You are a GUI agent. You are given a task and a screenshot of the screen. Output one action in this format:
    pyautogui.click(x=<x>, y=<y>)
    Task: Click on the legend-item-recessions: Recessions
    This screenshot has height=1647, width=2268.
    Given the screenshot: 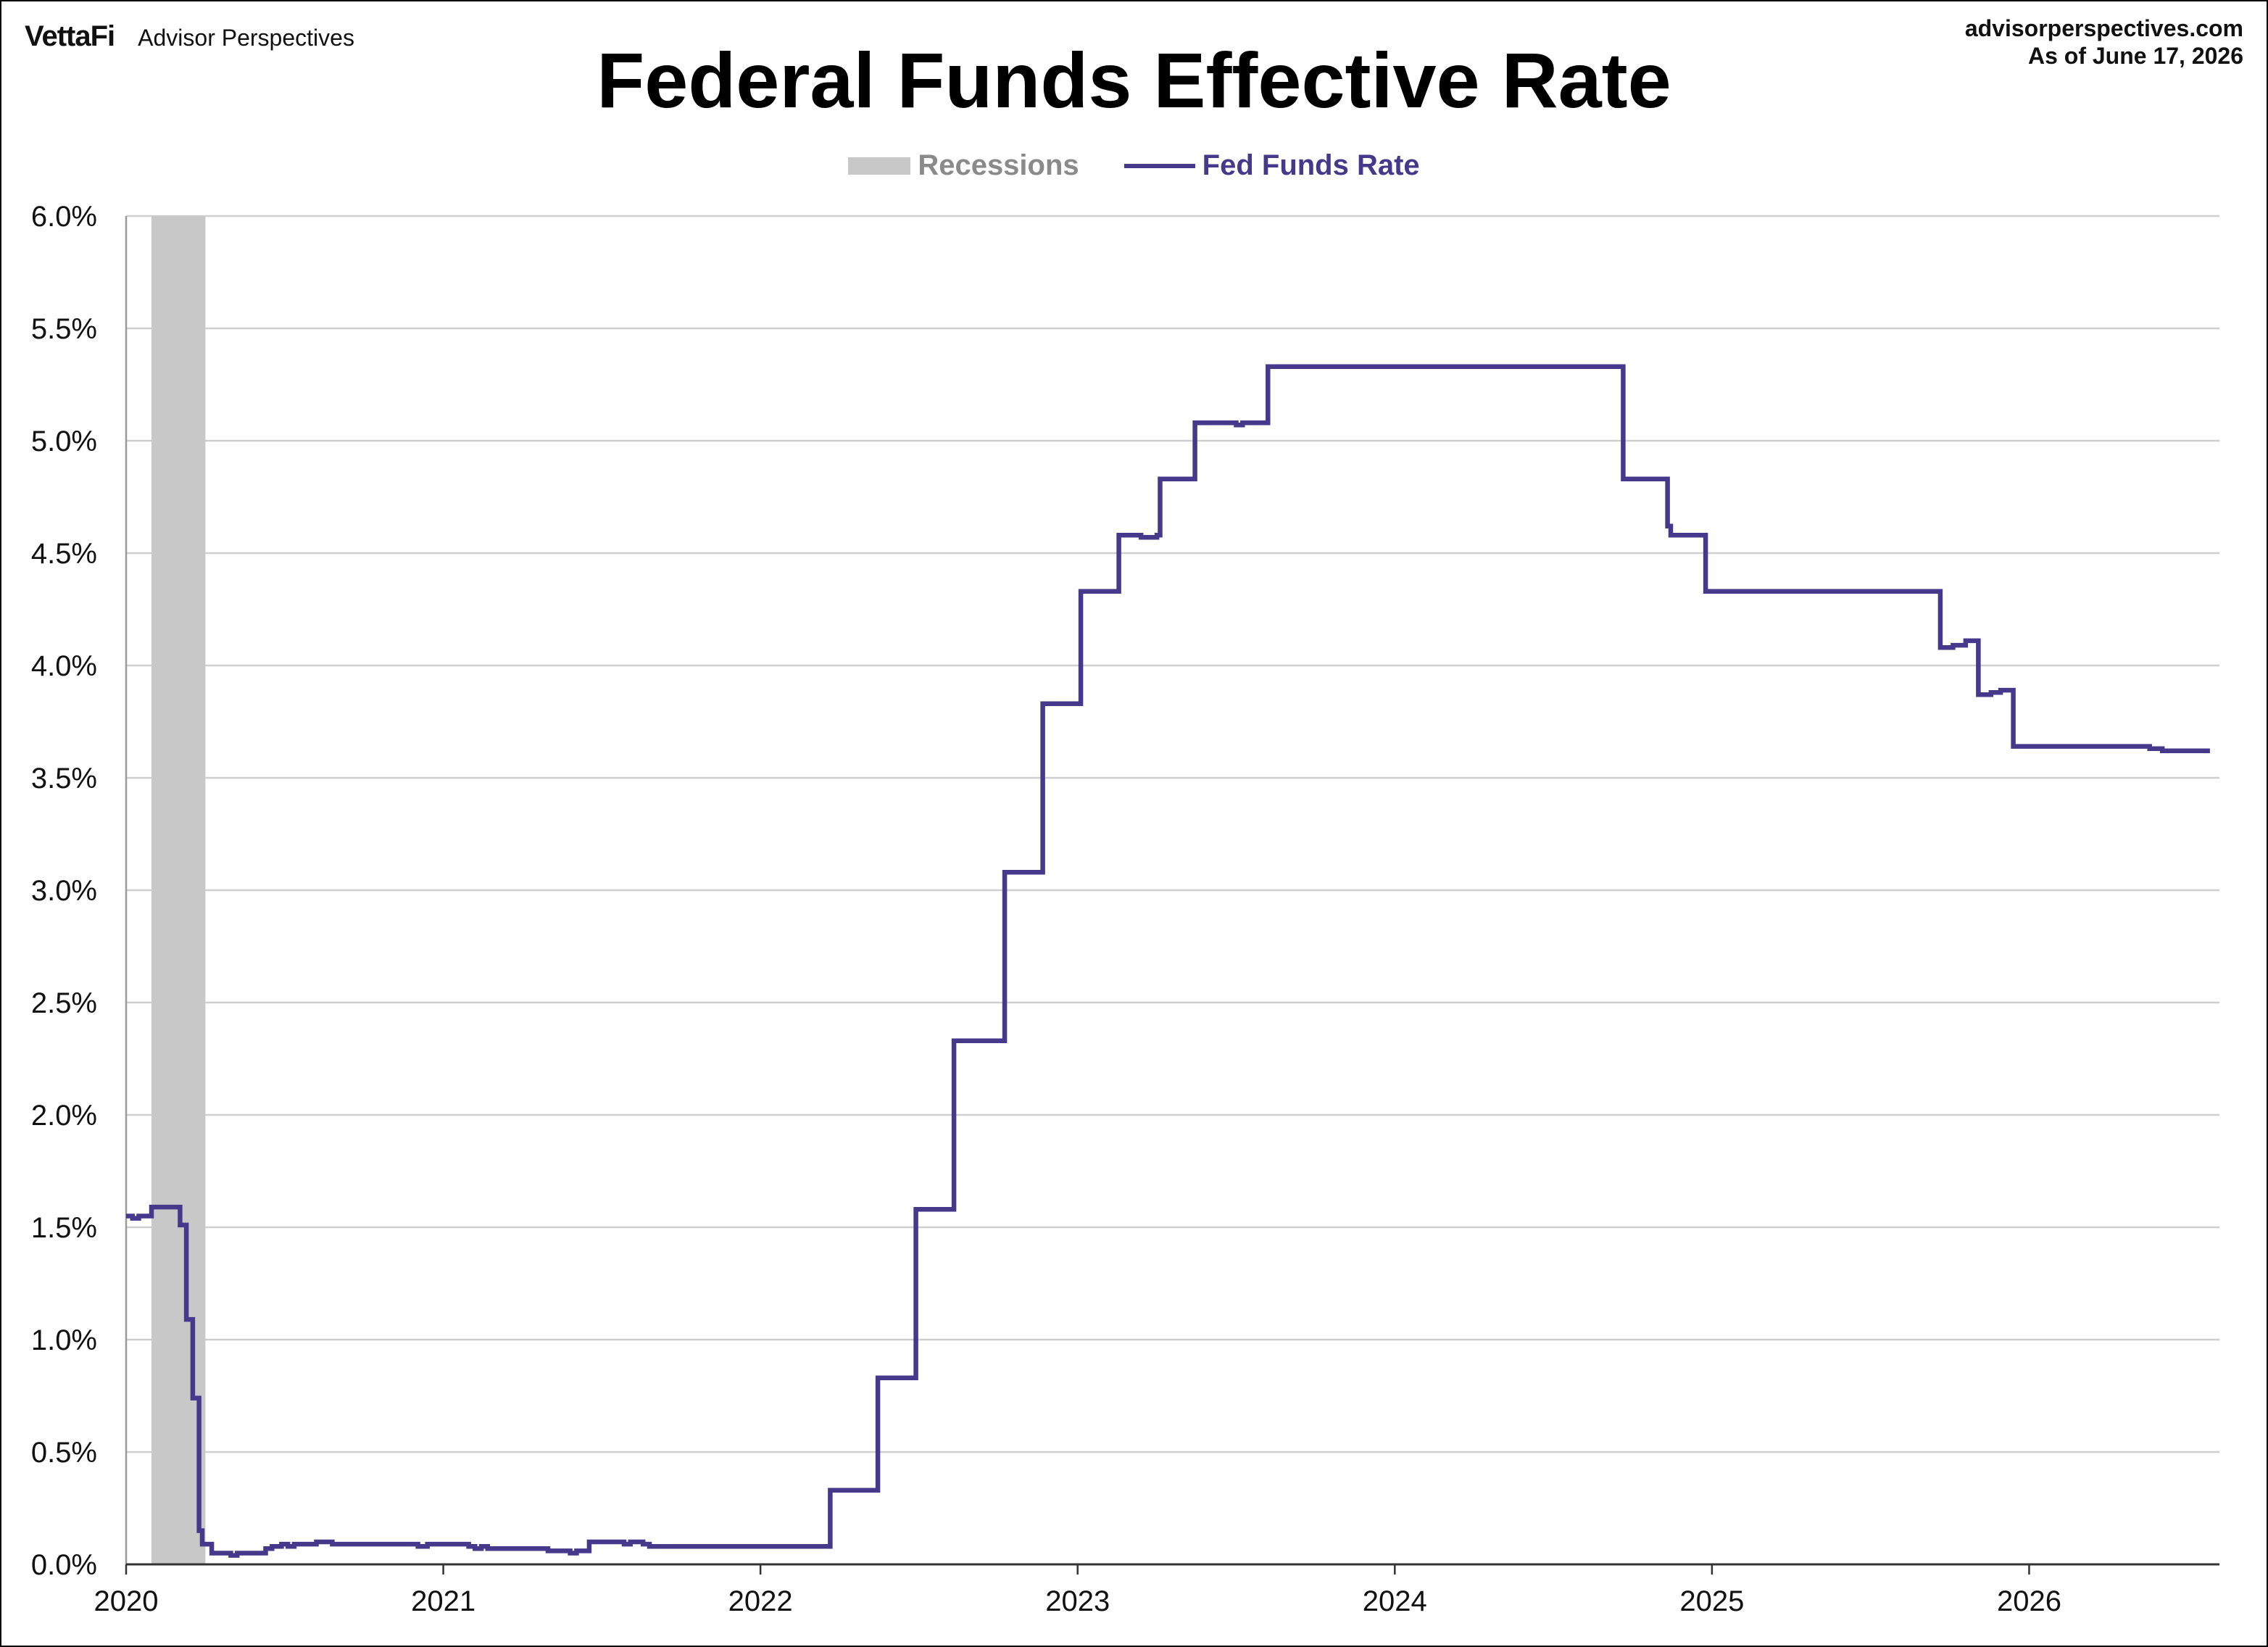 What is the action you would take?
    pyautogui.click(x=963, y=165)
    